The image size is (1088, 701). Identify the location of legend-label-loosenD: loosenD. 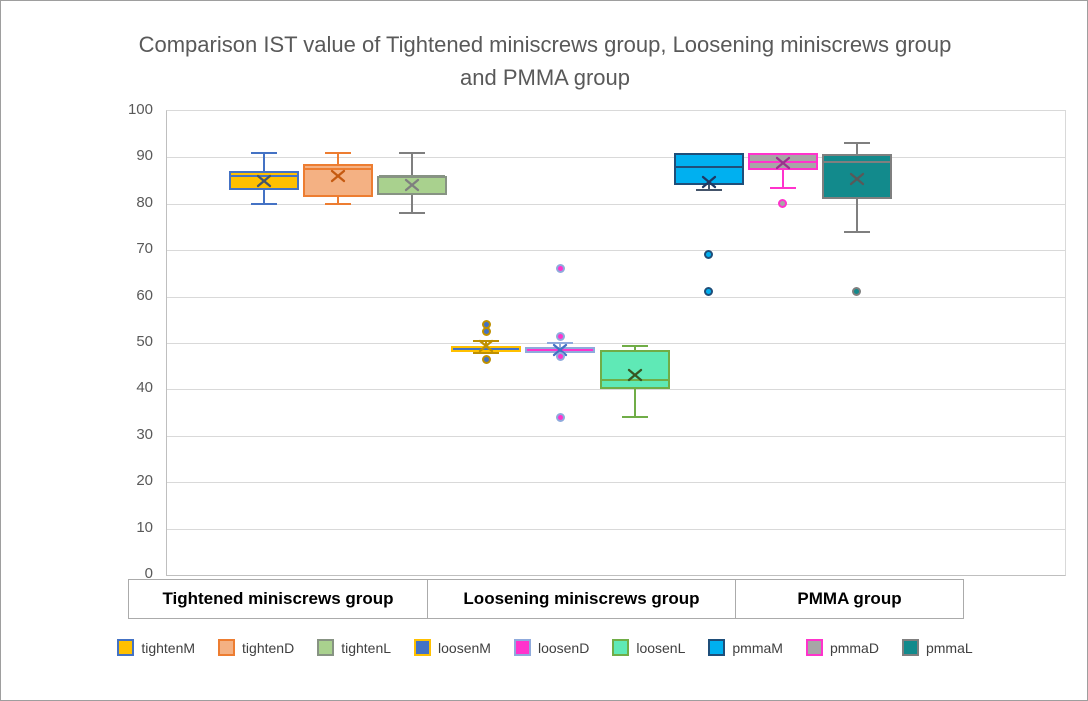
(563, 647).